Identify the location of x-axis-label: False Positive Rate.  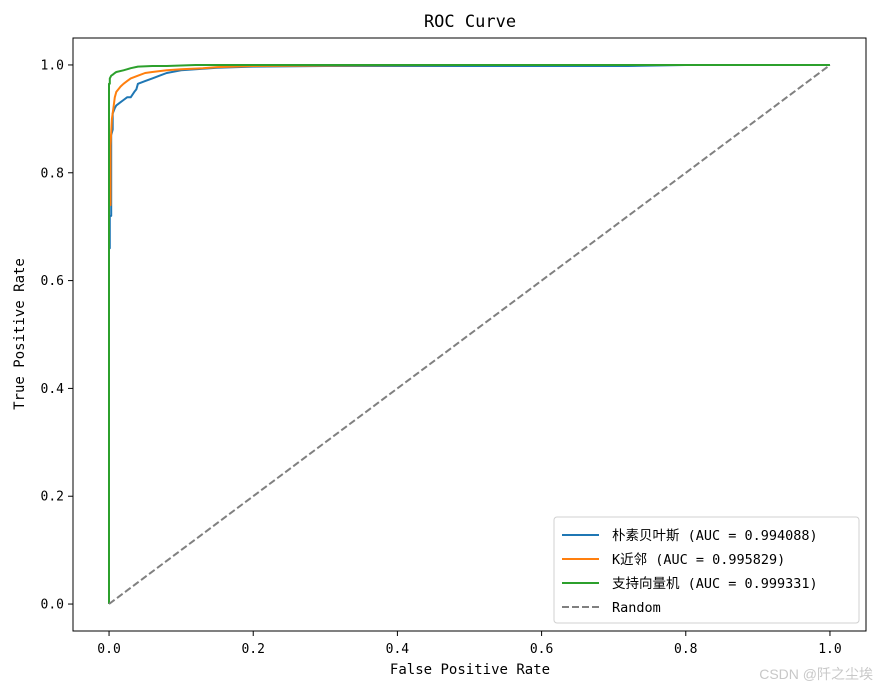
(470, 670).